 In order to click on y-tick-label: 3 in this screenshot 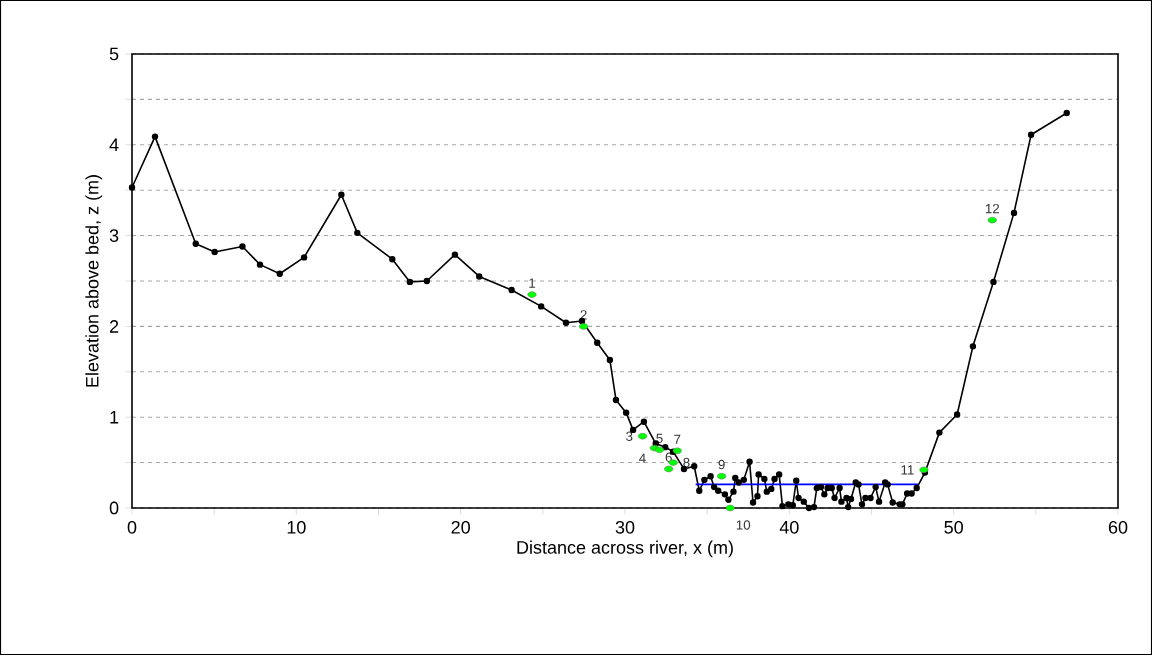, I will do `click(114, 235)`.